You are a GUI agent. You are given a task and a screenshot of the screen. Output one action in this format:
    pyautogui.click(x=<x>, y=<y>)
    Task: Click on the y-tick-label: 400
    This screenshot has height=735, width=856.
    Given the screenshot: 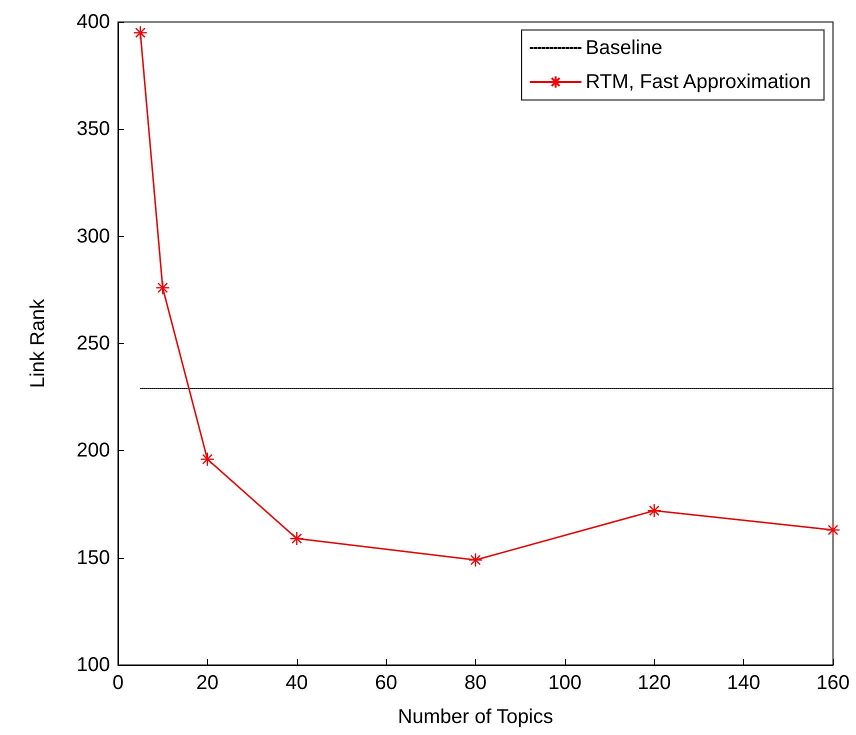 What is the action you would take?
    pyautogui.click(x=93, y=22)
    